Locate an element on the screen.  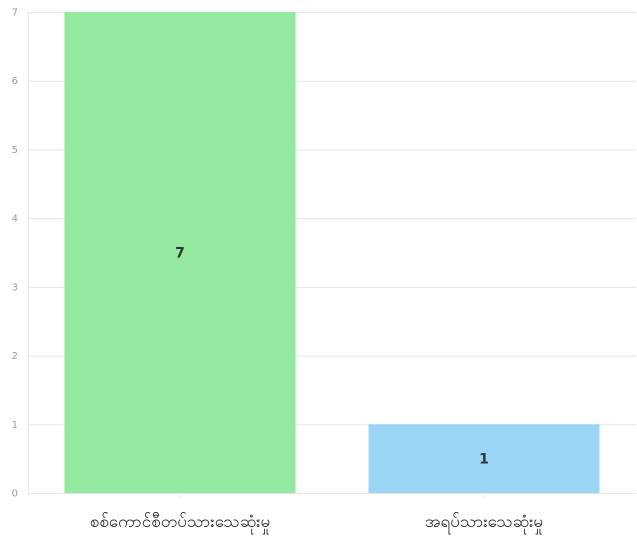
bar-value-label: 7 is located at coordinates (180, 254).